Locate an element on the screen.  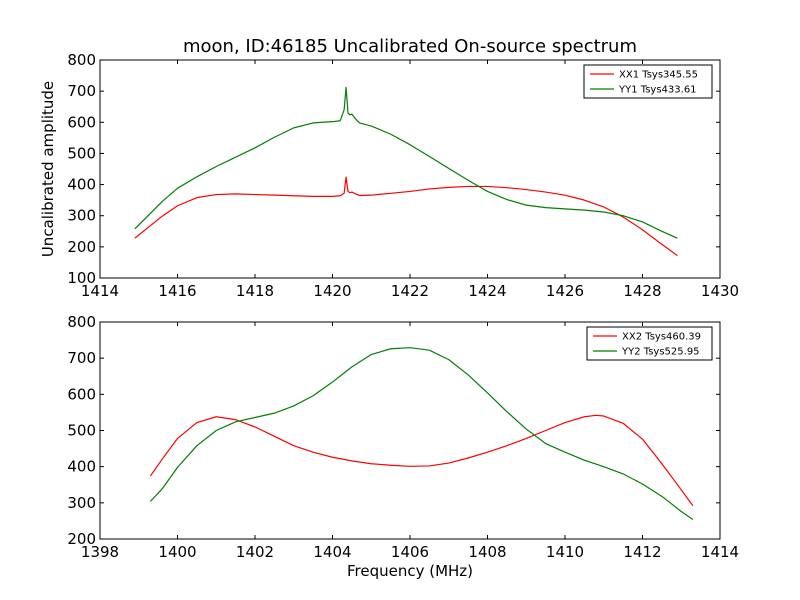
x-axis-label: Frequency (MHz) is located at coordinates (410, 571).